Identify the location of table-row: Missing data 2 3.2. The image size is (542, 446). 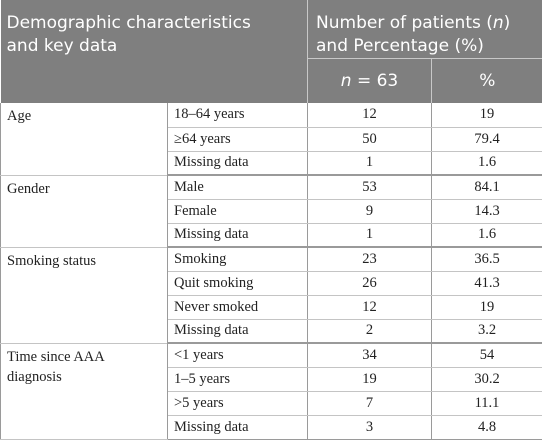
(271, 331).